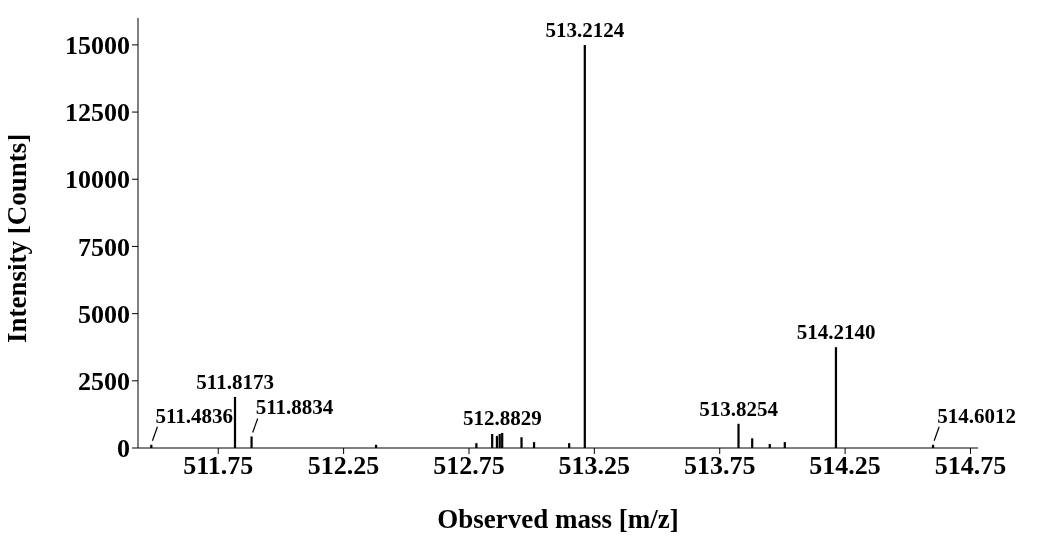  Describe the element at coordinates (123, 449) in the screenshot. I see `y-tick-label: 0` at that location.